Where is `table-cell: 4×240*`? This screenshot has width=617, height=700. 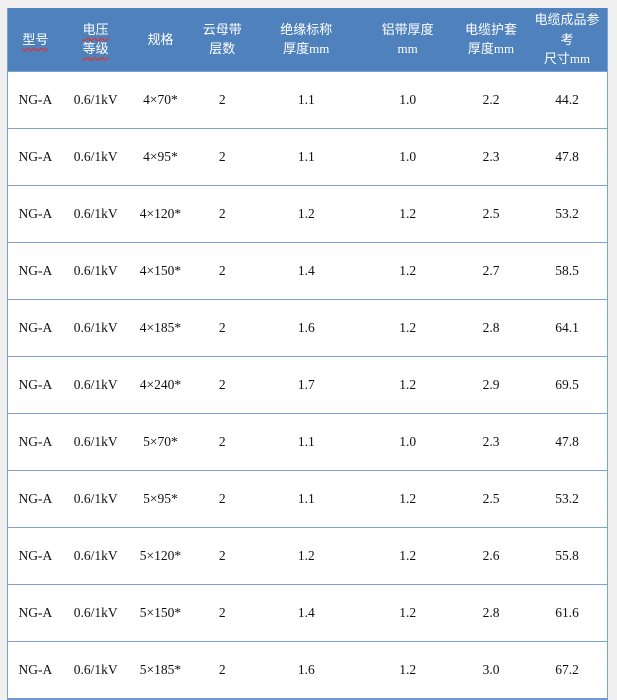
table-cell: 4×240* is located at coordinates (160, 384).